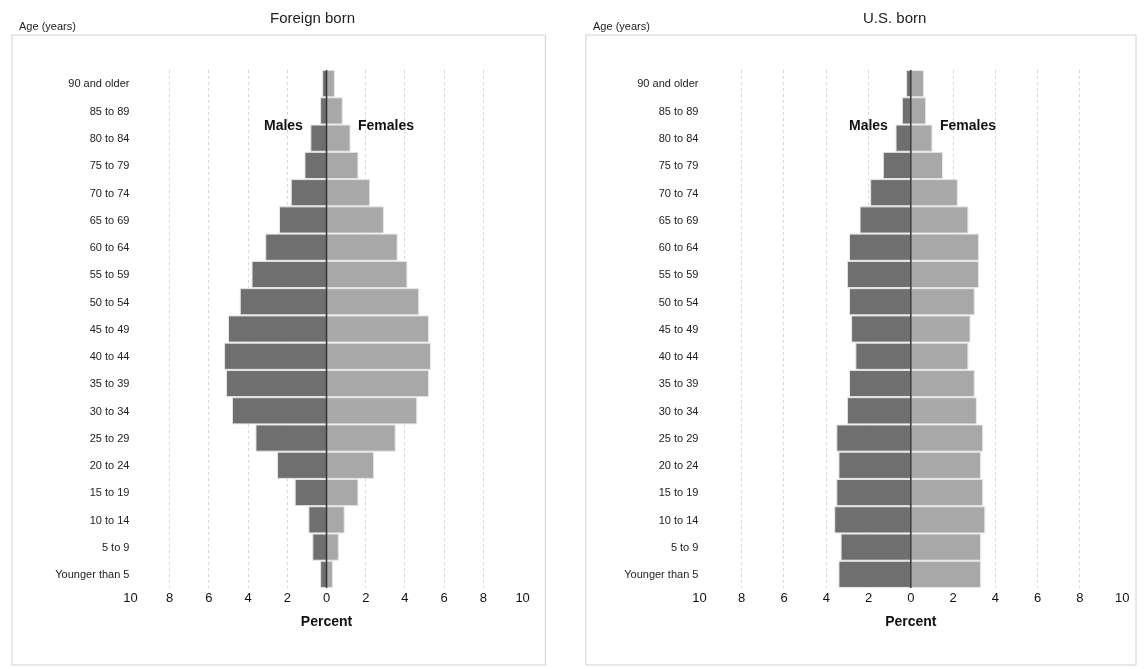 The image size is (1146, 669). I want to click on chart-title: U.S. born, so click(895, 17).